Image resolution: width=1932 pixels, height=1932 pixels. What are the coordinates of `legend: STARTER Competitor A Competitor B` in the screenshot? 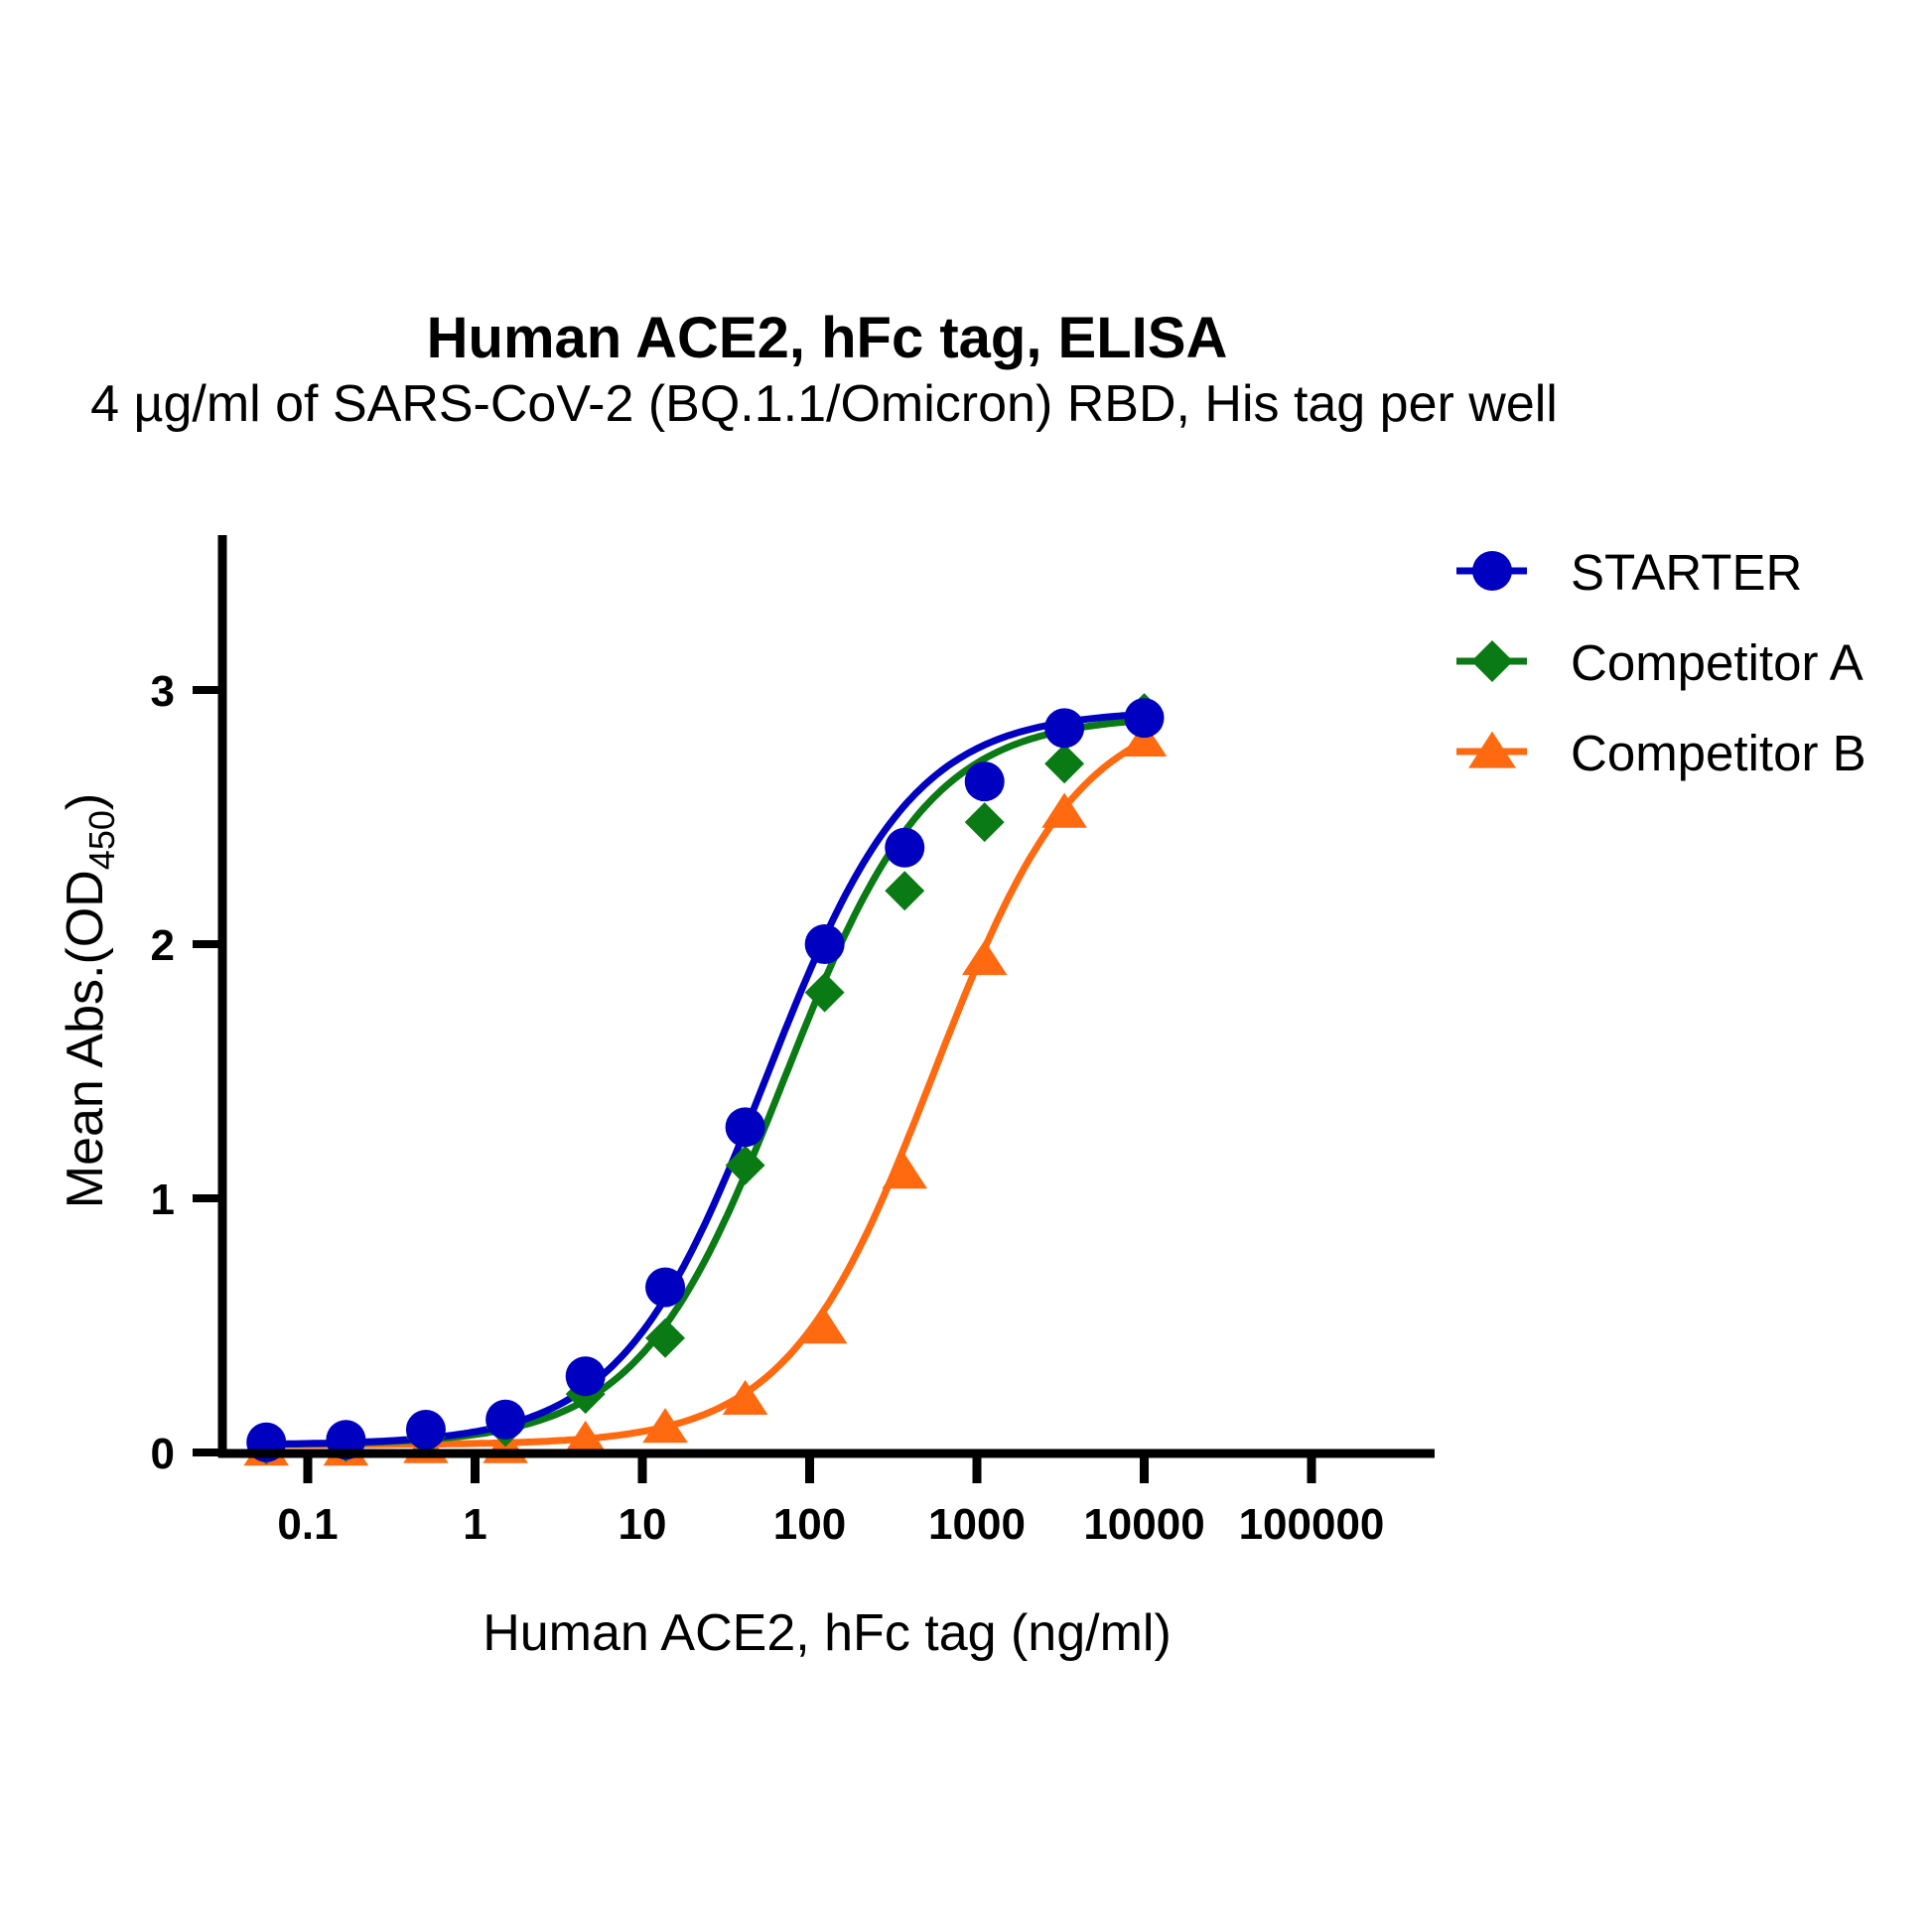 It's located at (1661, 662).